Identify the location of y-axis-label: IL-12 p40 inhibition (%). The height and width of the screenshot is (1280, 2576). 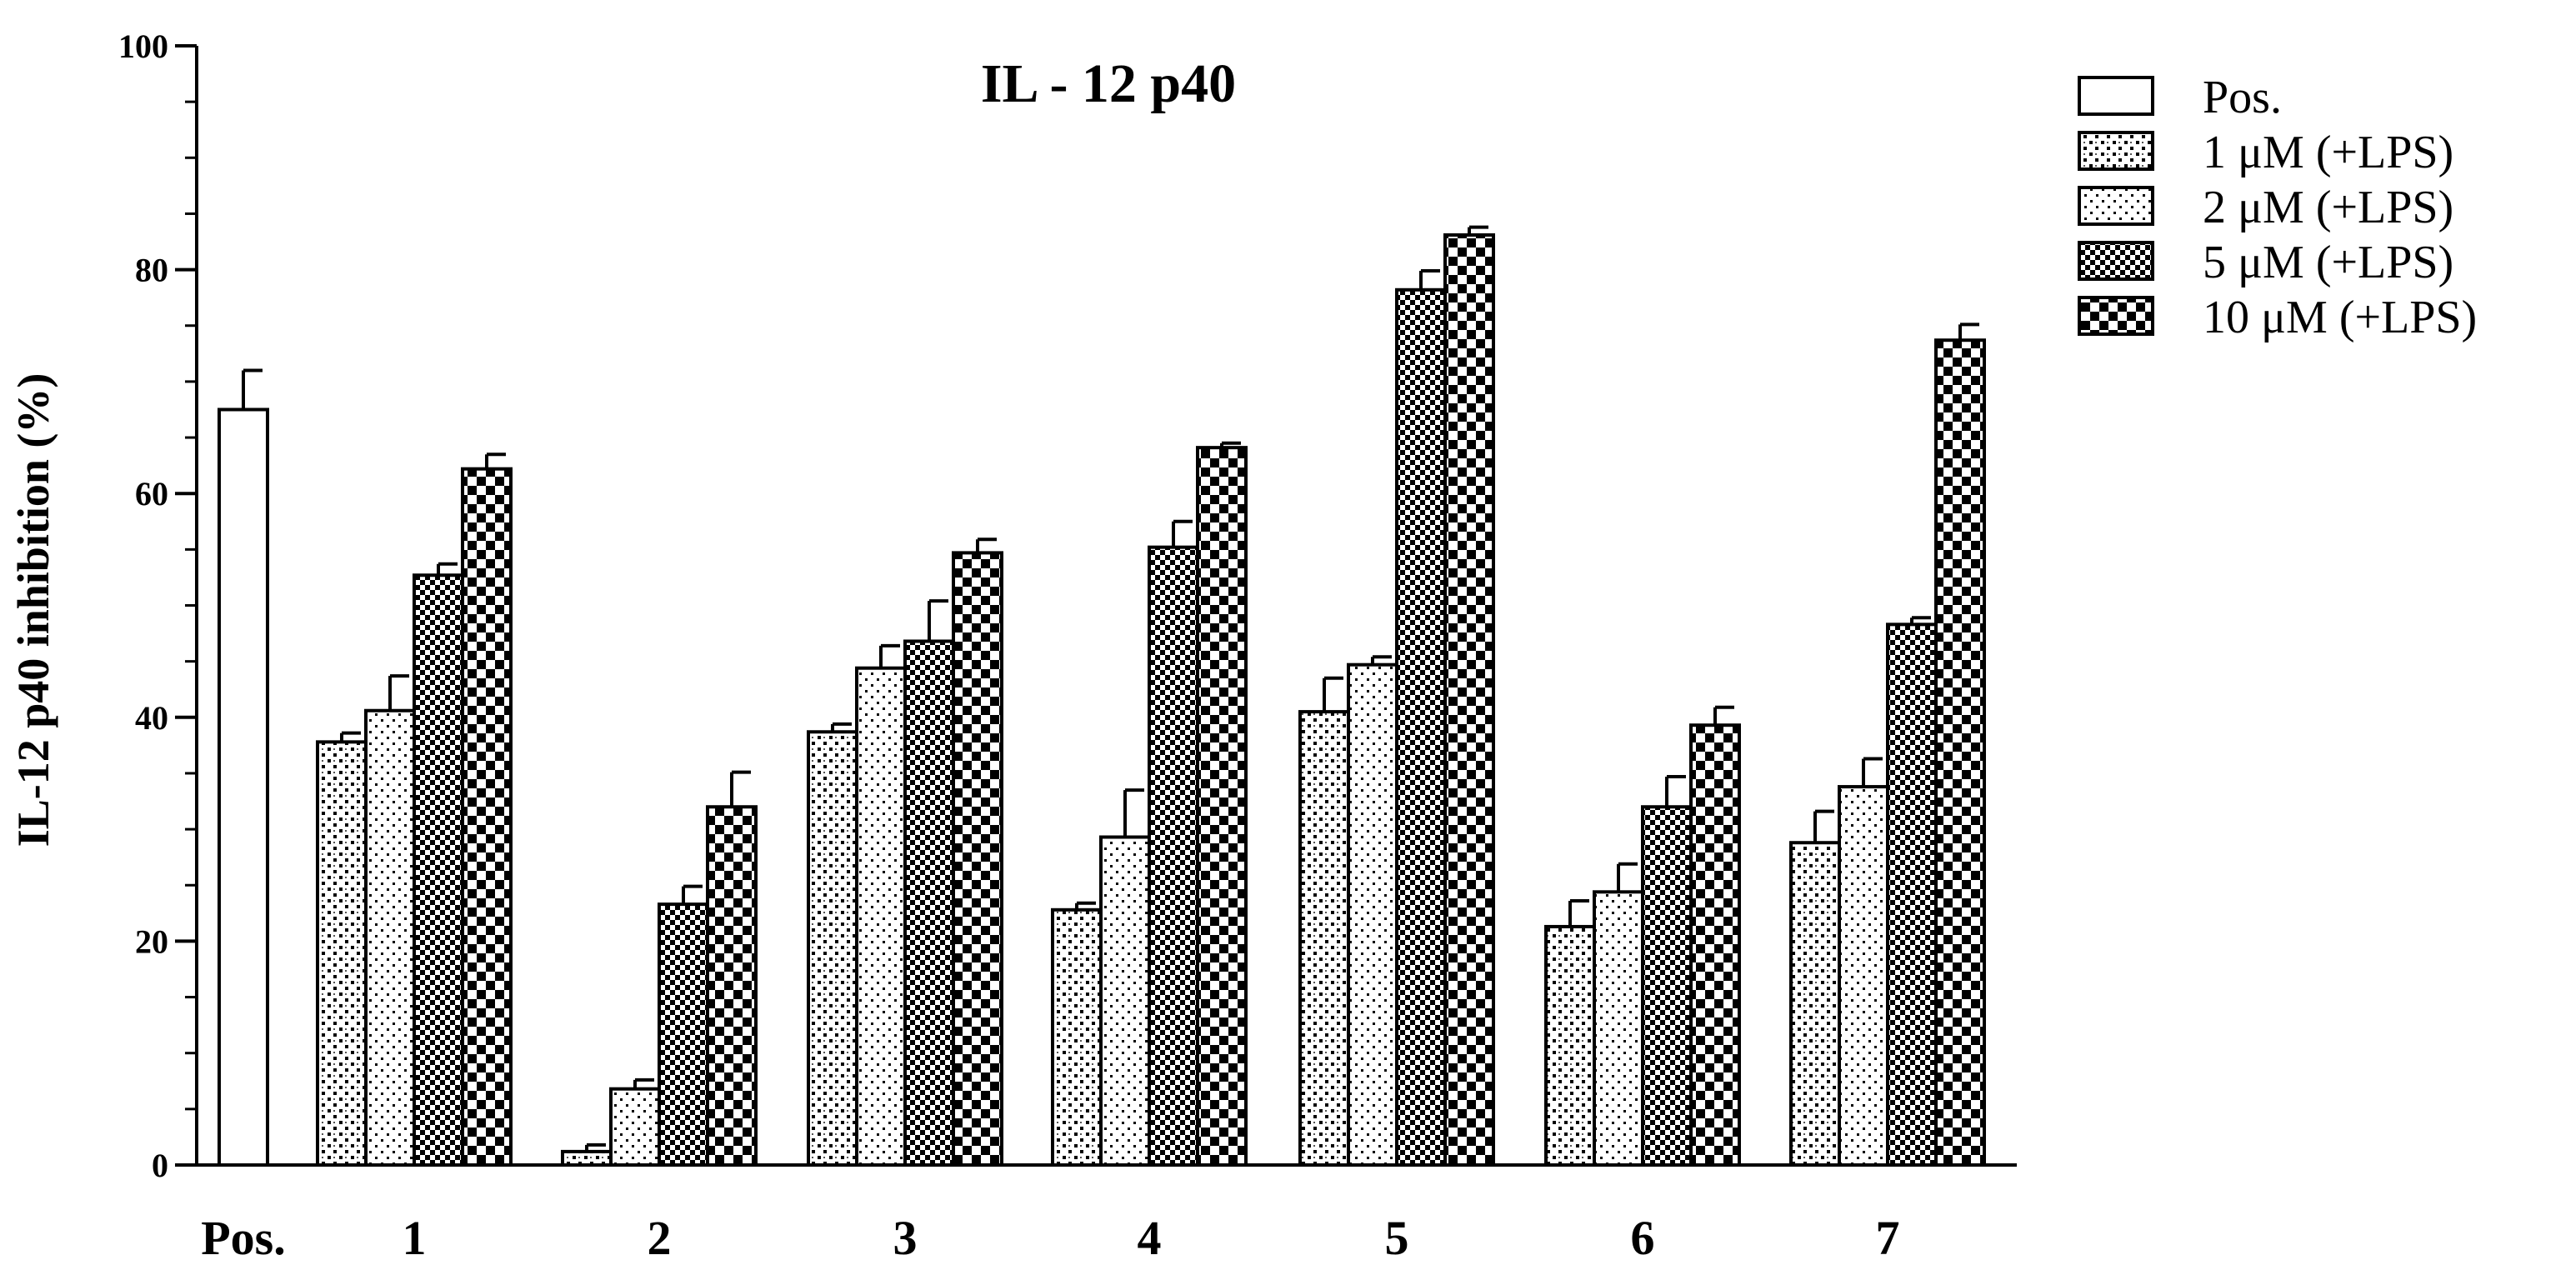
(33, 610).